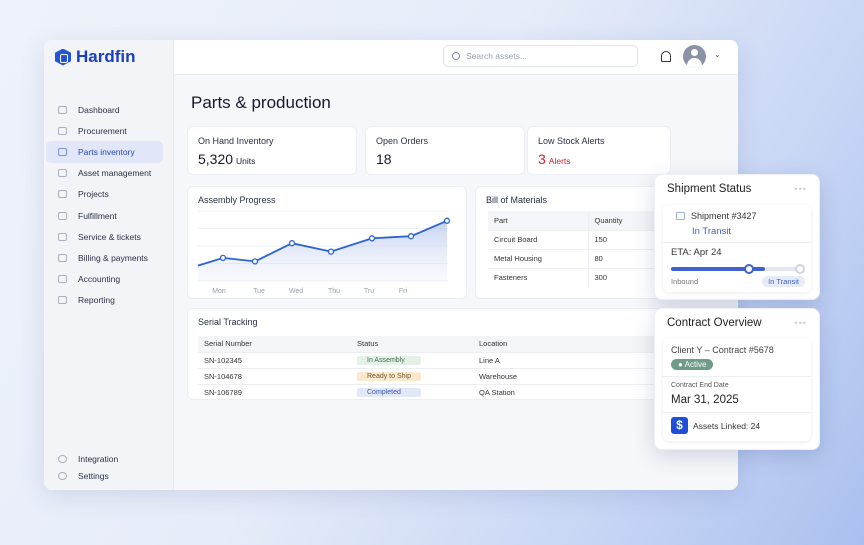 The width and height of the screenshot is (864, 545). I want to click on logo: Hardfin, so click(95, 57).